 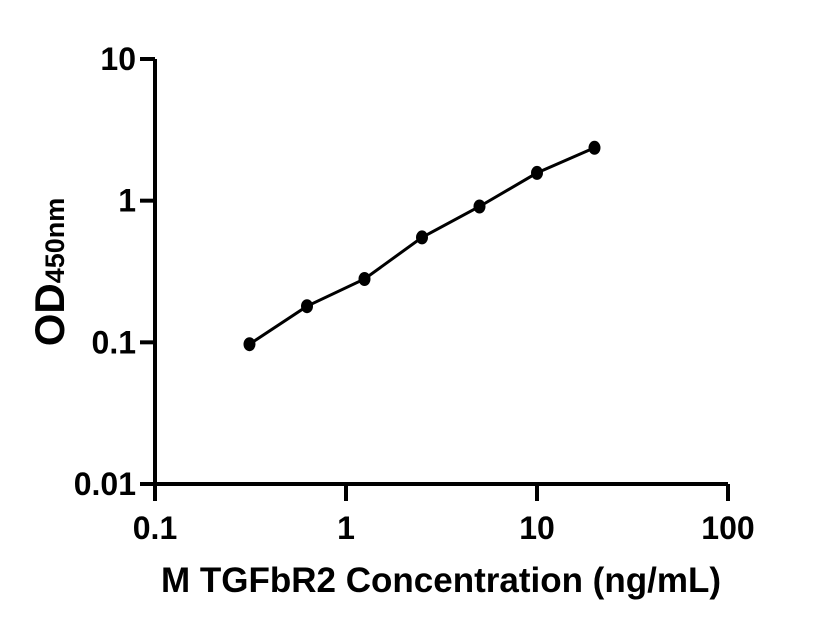 What do you see at coordinates (105, 484) in the screenshot?
I see `y-tick-label: 0.01` at bounding box center [105, 484].